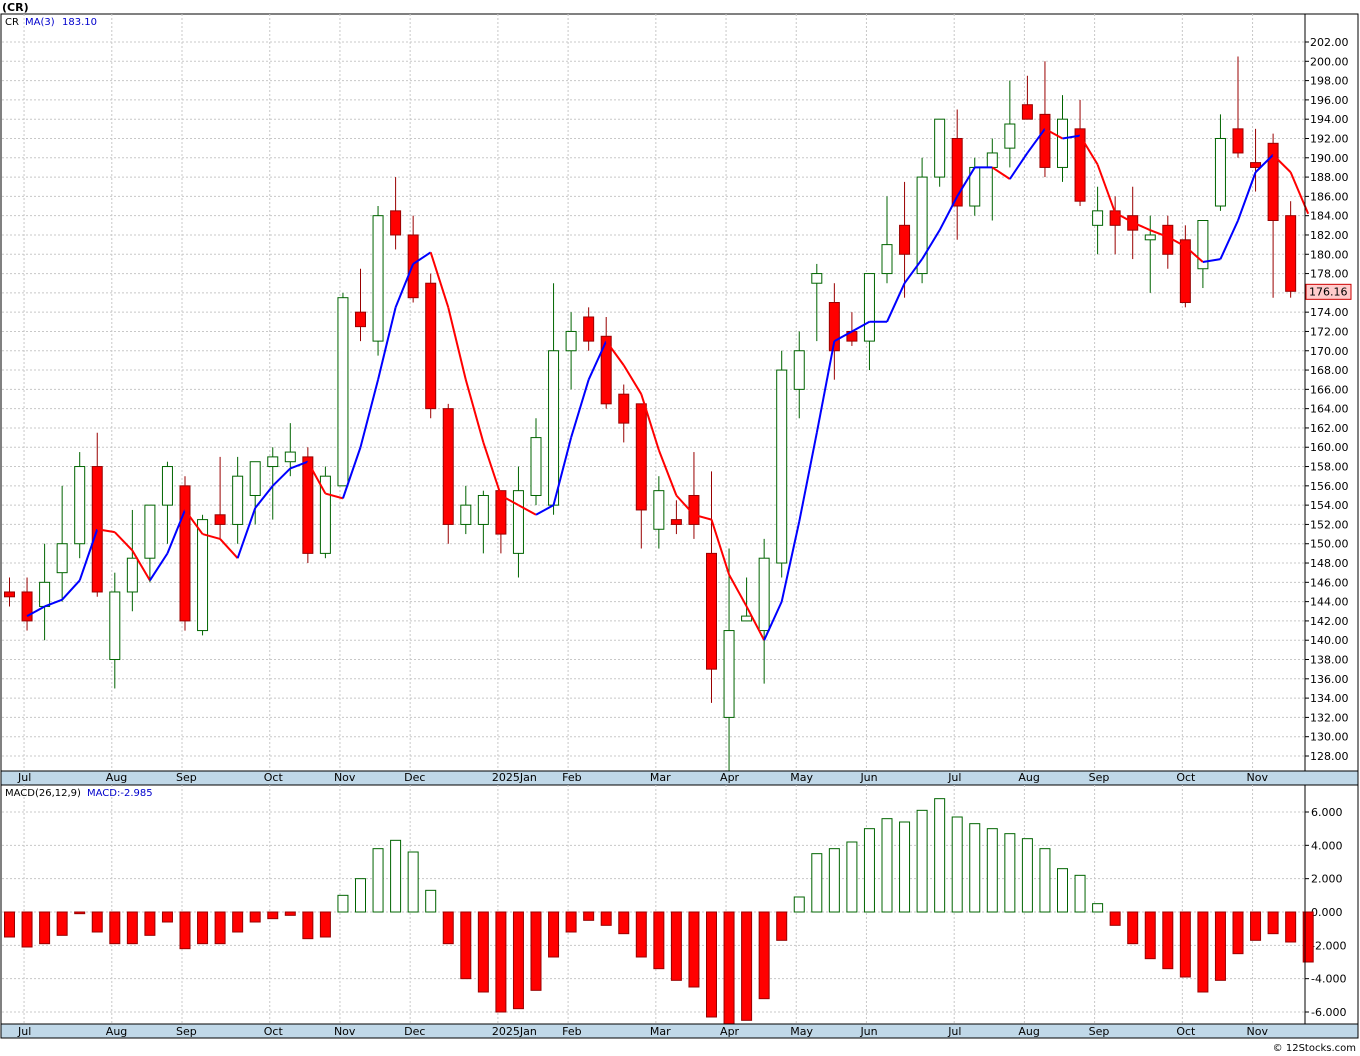 The width and height of the screenshot is (1360, 1056). I want to click on price-month-label: May, so click(801, 777).